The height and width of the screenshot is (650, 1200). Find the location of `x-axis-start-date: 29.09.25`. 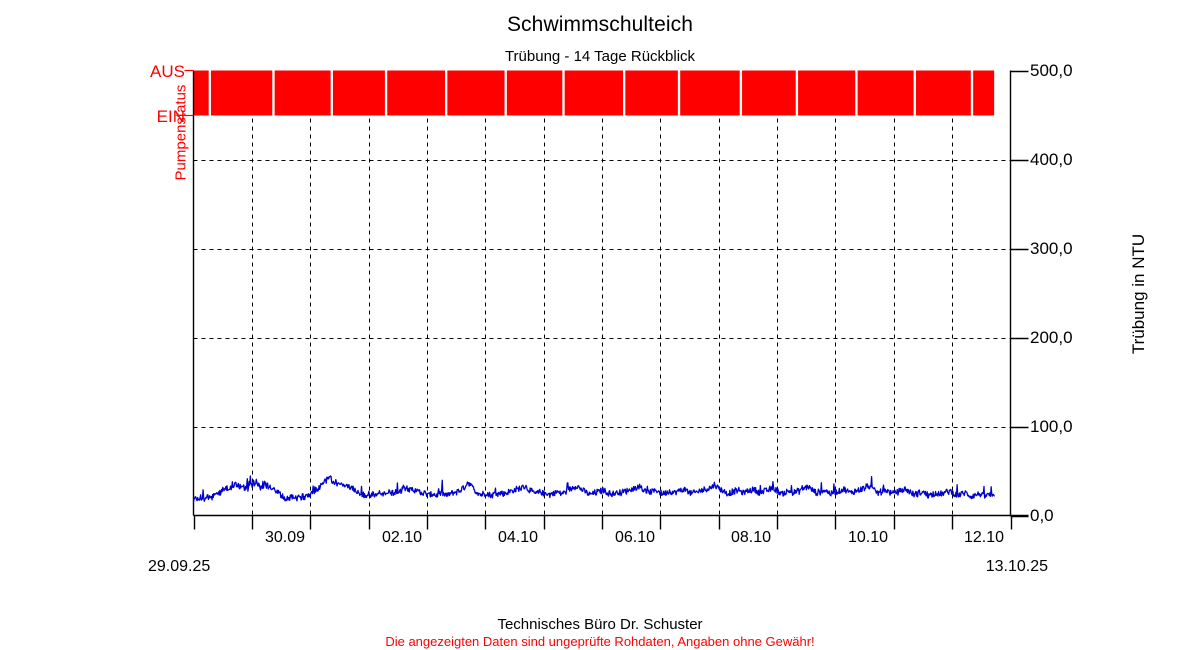

x-axis-start-date: 29.09.25 is located at coordinates (179, 566).